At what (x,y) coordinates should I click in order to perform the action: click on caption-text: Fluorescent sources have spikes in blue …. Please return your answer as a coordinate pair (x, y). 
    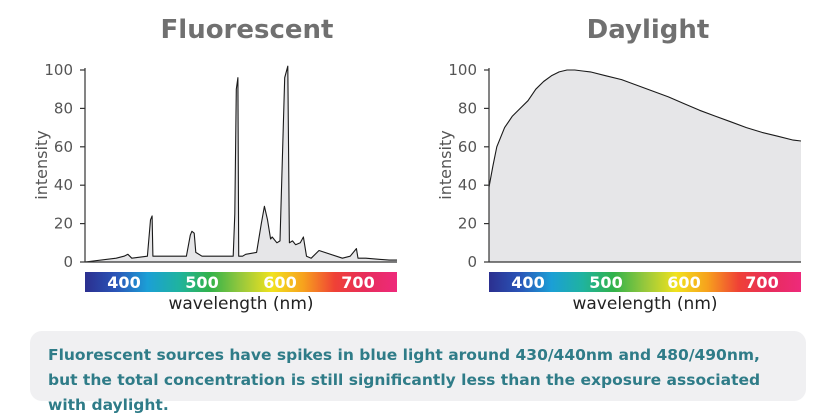
    Looking at the image, I should click on (404, 380).